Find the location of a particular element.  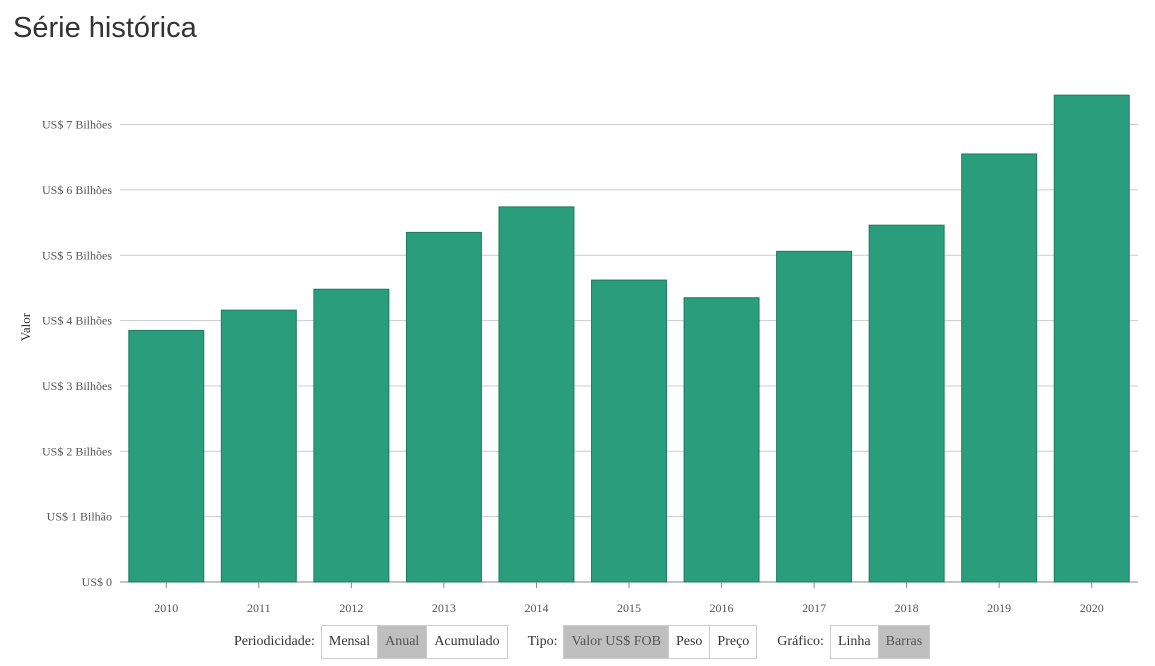

periodicidade-button-group: Mensal Anual Acumulado is located at coordinates (414, 642).